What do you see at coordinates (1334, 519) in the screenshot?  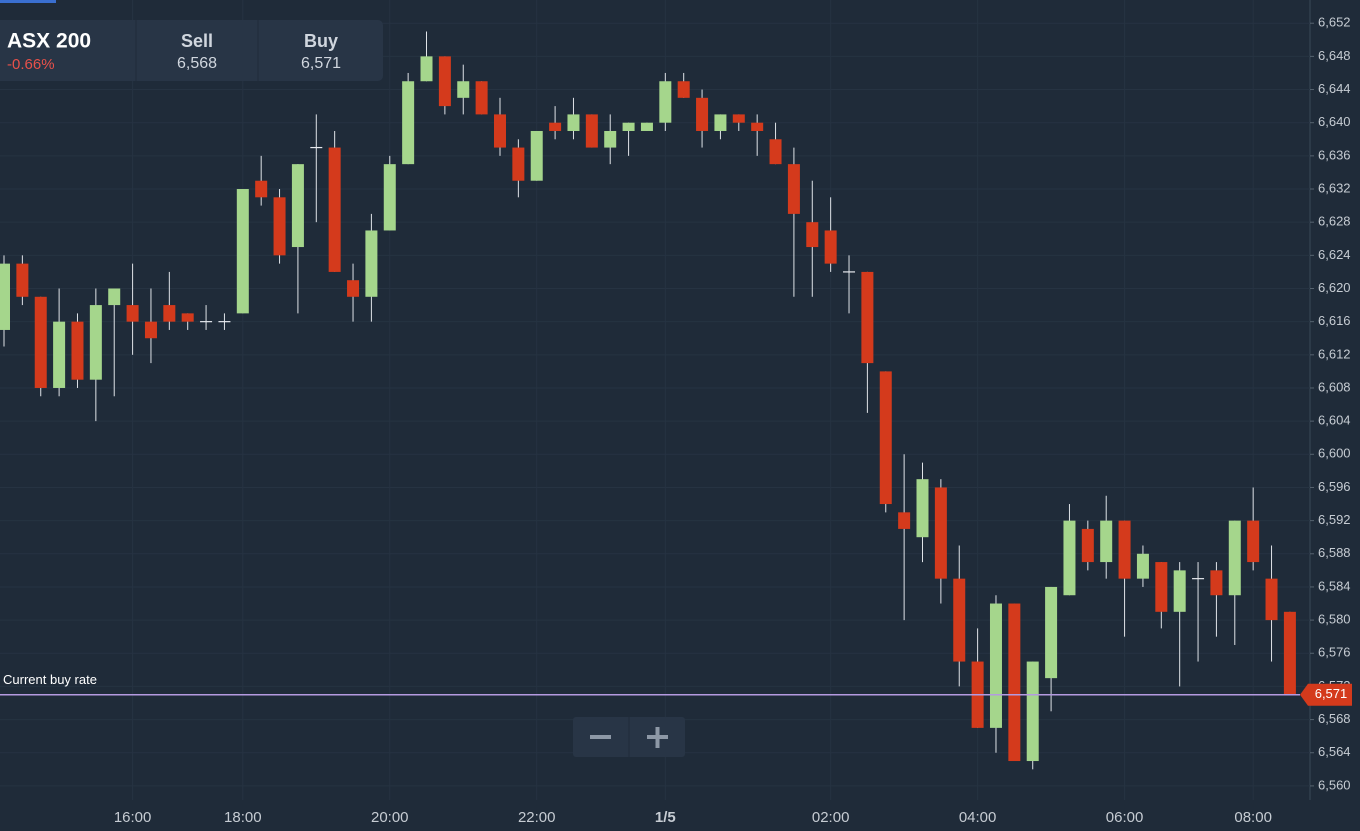 I see `y-tick-label: 6,592` at bounding box center [1334, 519].